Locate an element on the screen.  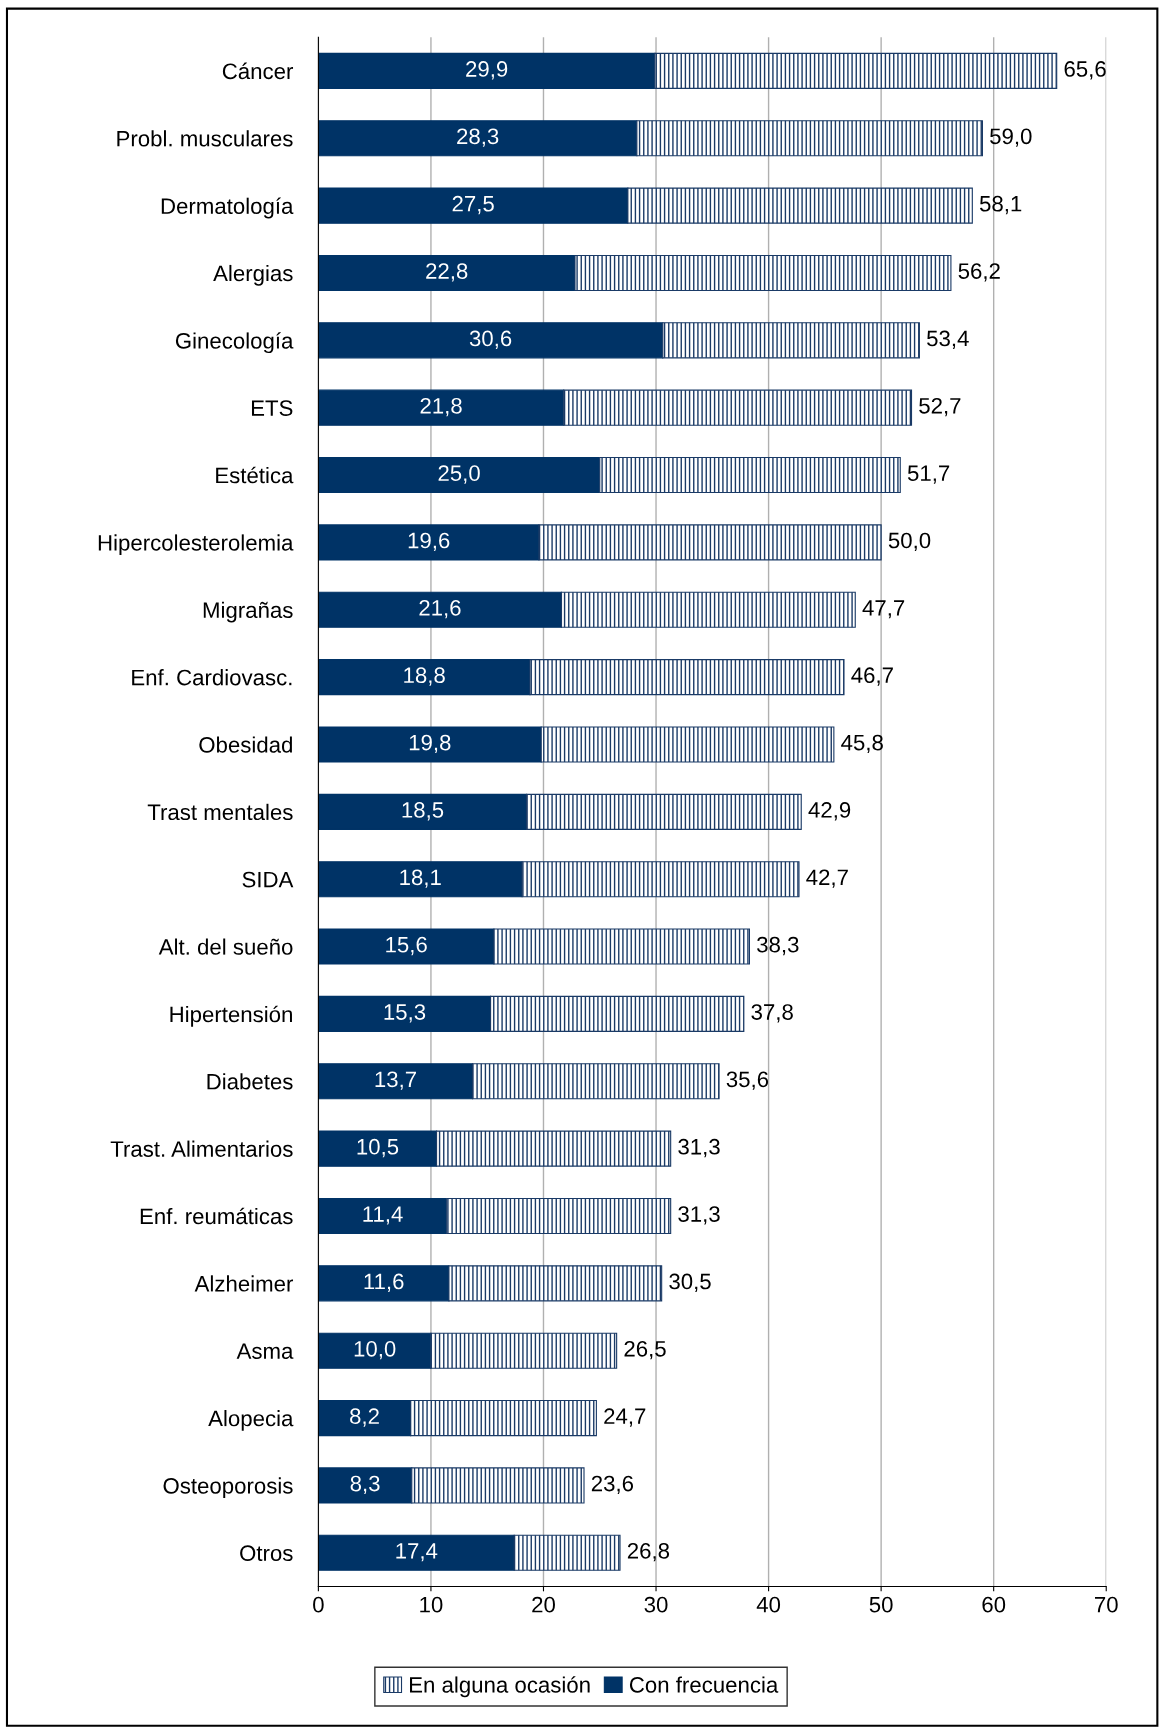
data-label: 10,5 is located at coordinates (378, 1148).